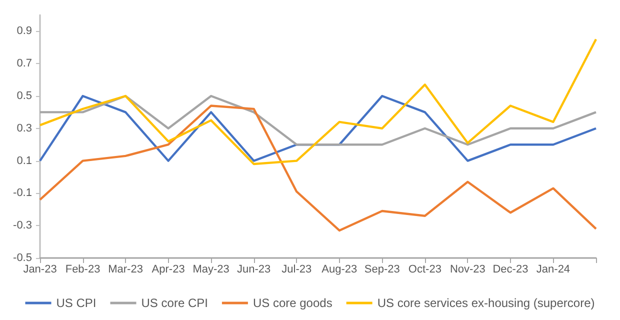  Describe the element at coordinates (22, 193) in the screenshot. I see `y-tick-label: -0.1` at that location.